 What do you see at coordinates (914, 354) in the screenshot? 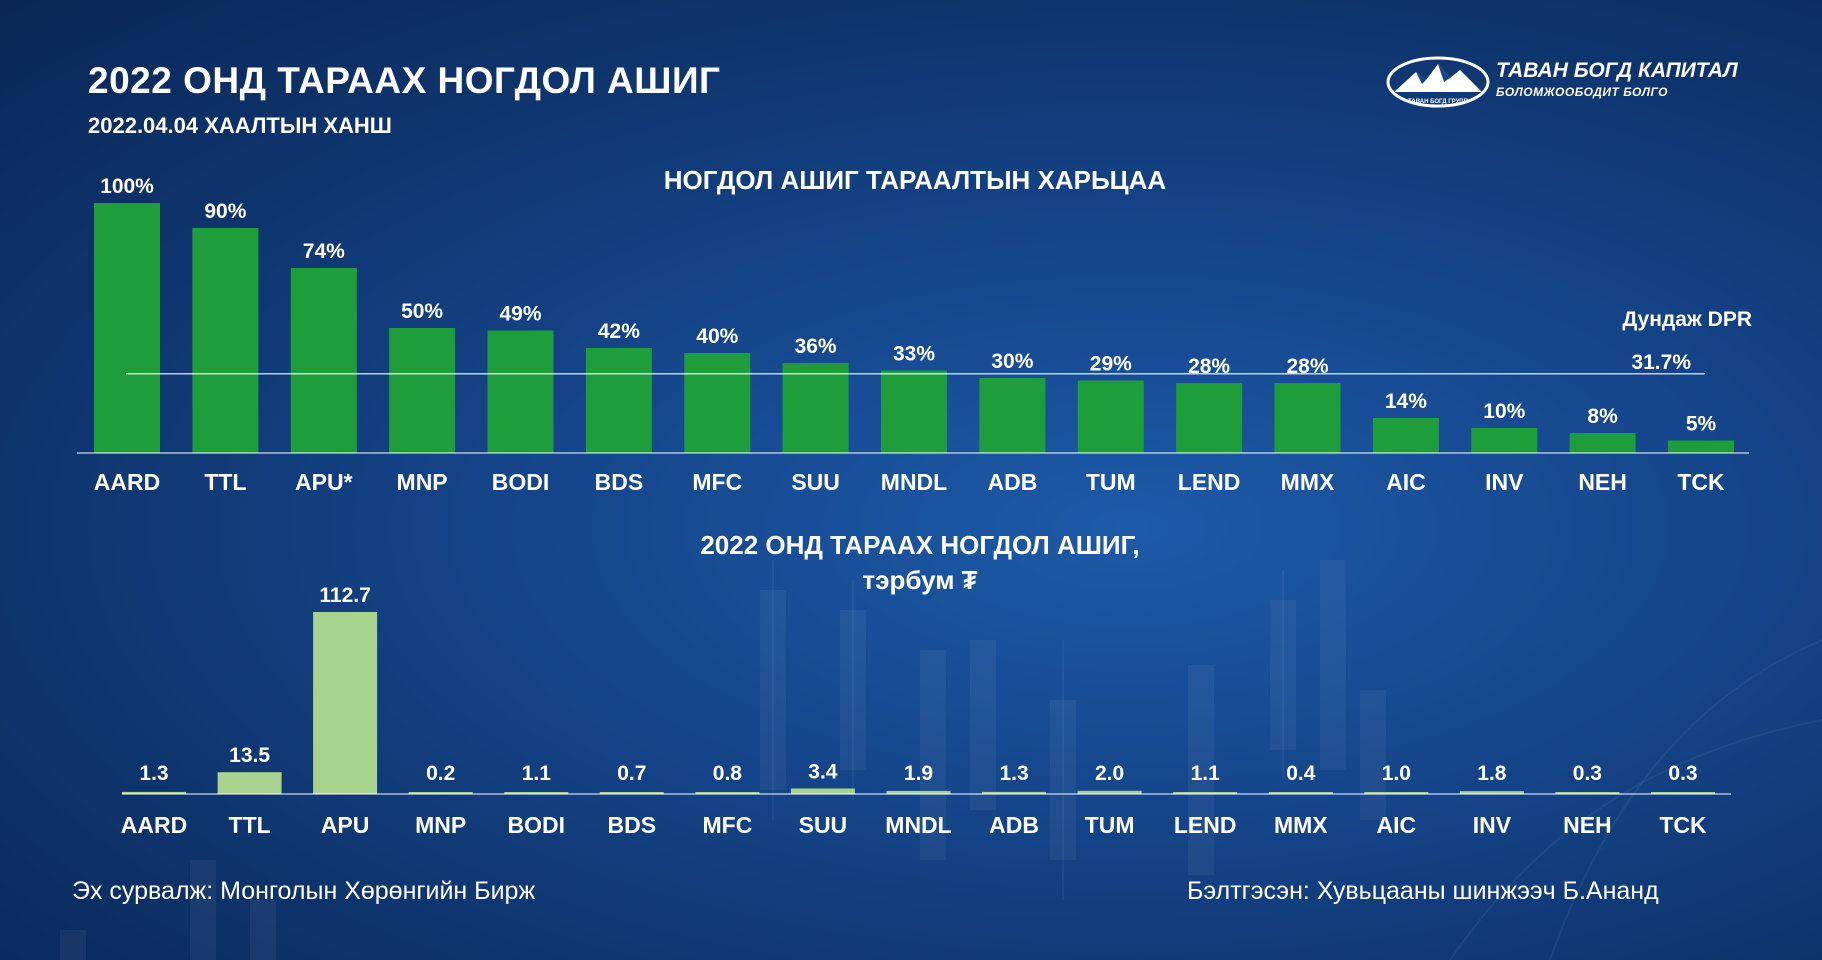
I see `value-label: 33%` at bounding box center [914, 354].